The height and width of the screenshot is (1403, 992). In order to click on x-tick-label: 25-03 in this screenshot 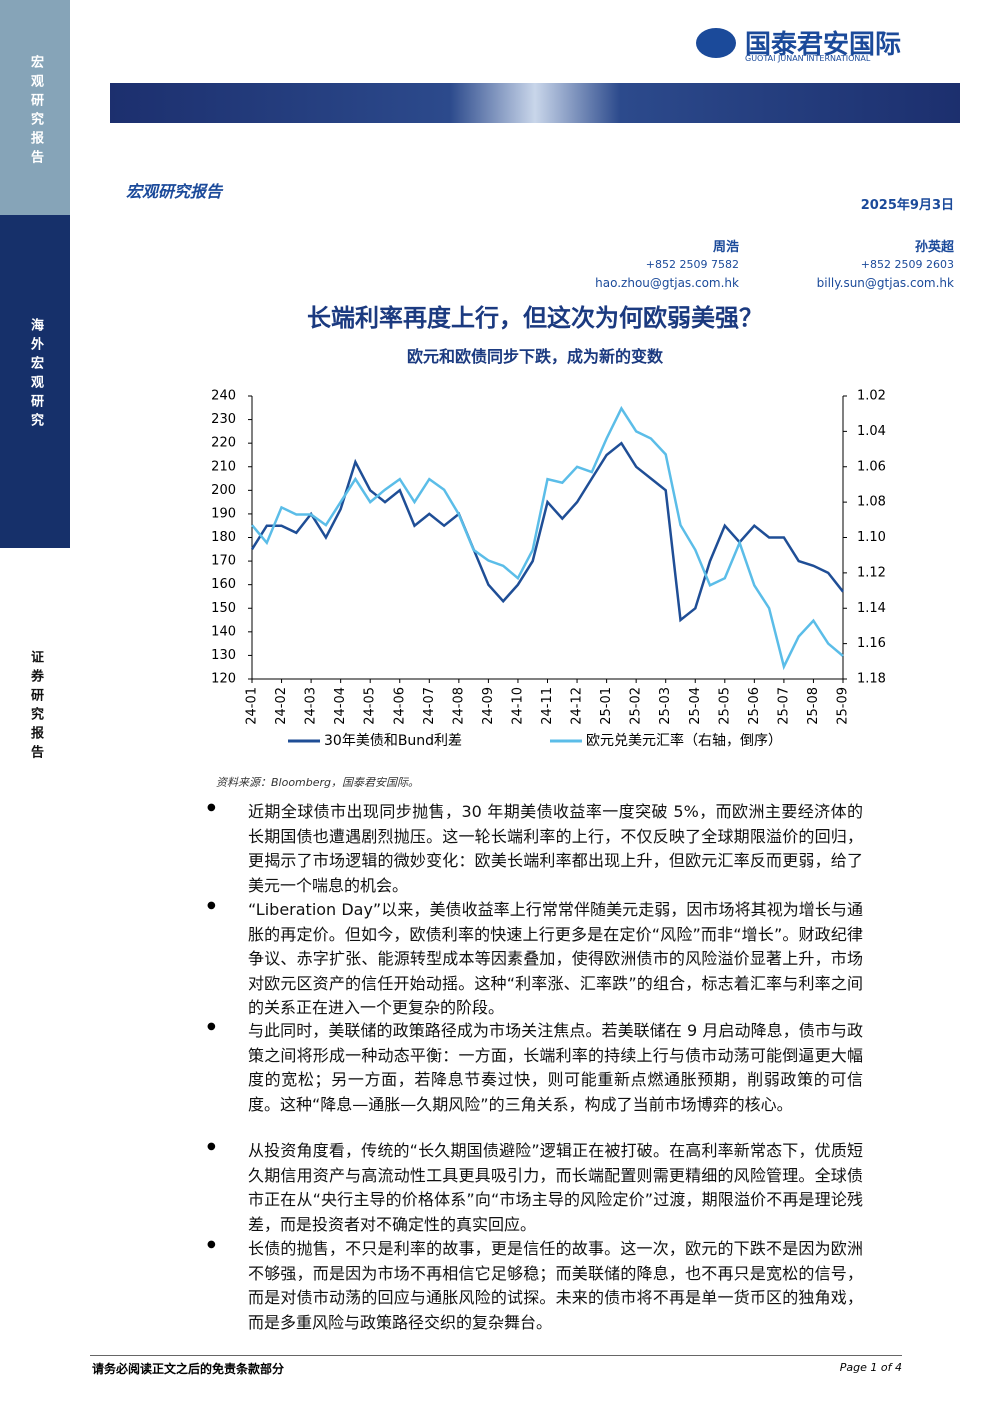, I will do `click(665, 706)`.